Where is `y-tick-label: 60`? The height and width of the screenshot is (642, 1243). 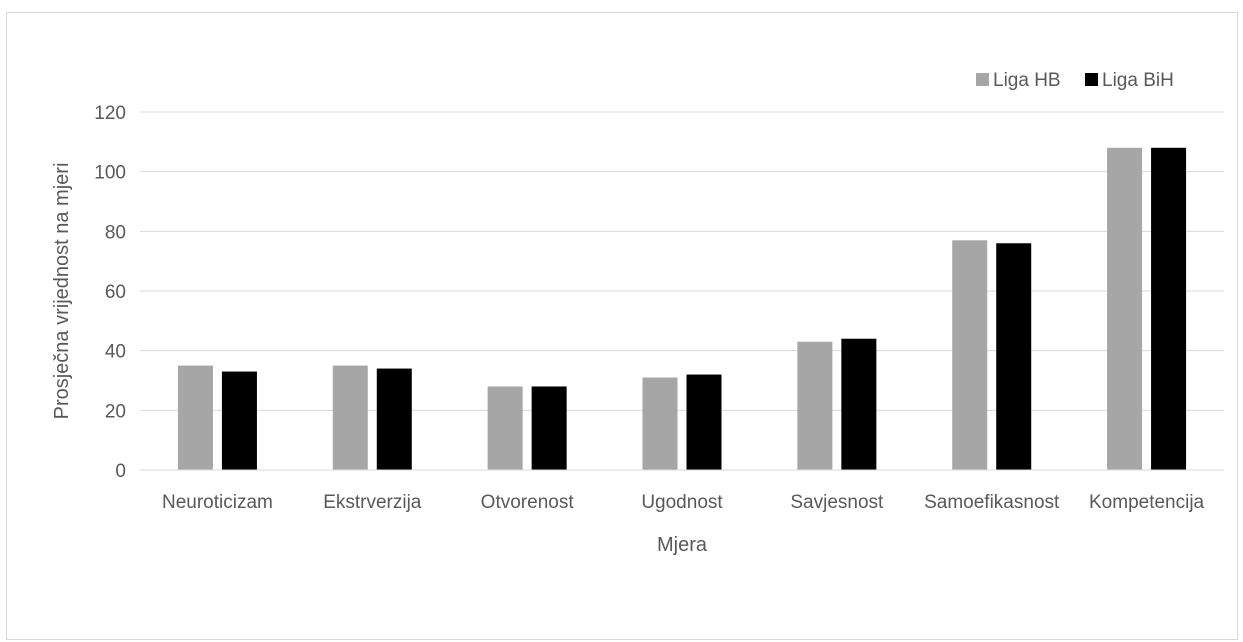 y-tick-label: 60 is located at coordinates (115, 292).